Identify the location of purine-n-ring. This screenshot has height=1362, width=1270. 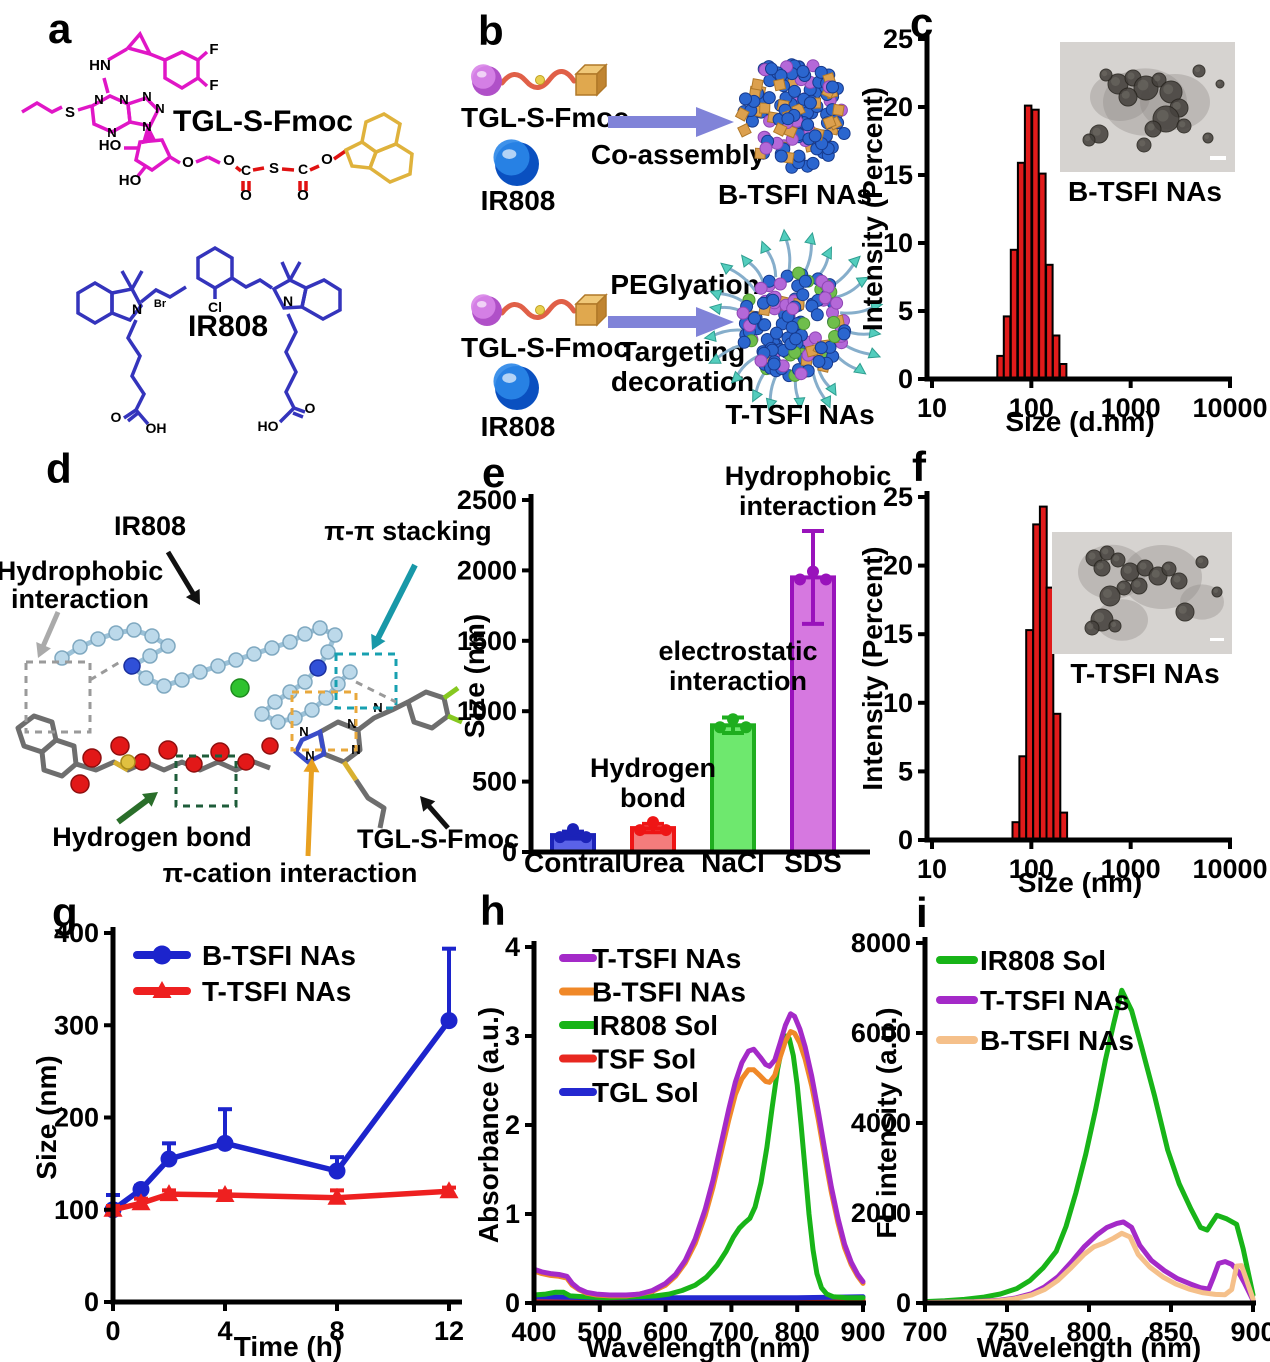
(310, 746).